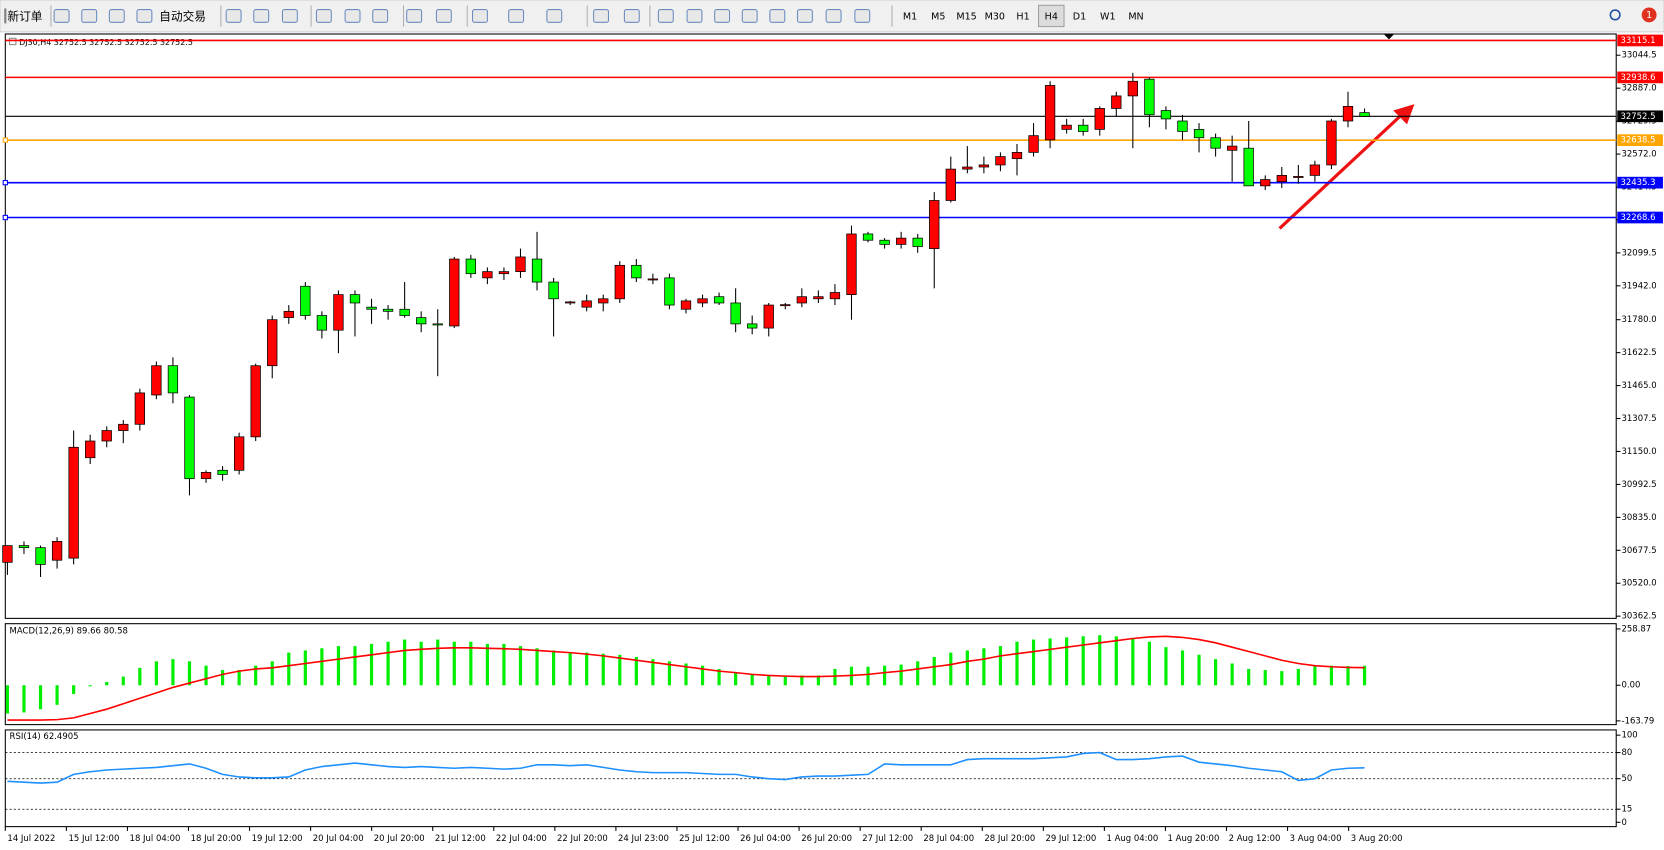  I want to click on time-label: 28 Jul 04:00, so click(948, 839).